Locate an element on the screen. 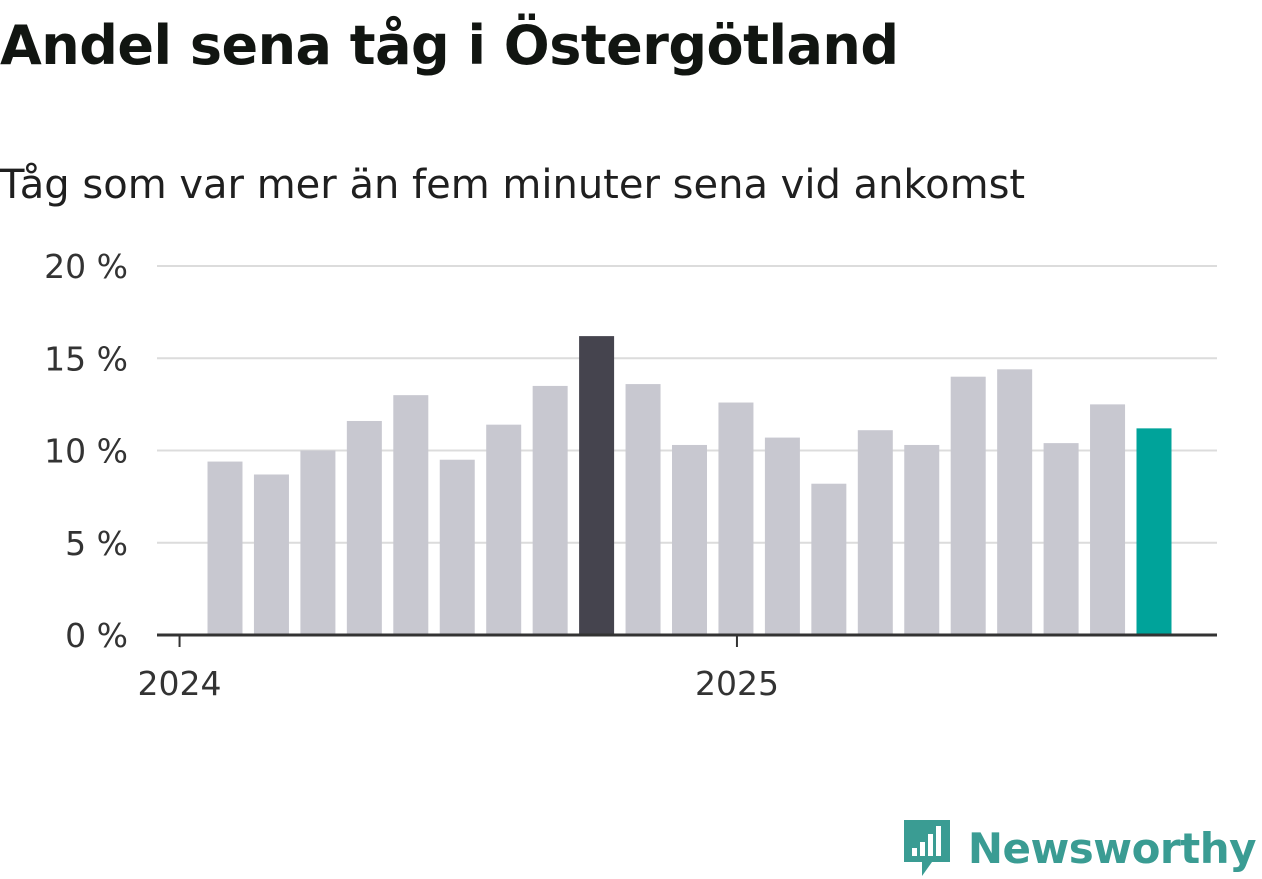 The height and width of the screenshot is (879, 1262). x-tick-label: 2025 is located at coordinates (737, 683).